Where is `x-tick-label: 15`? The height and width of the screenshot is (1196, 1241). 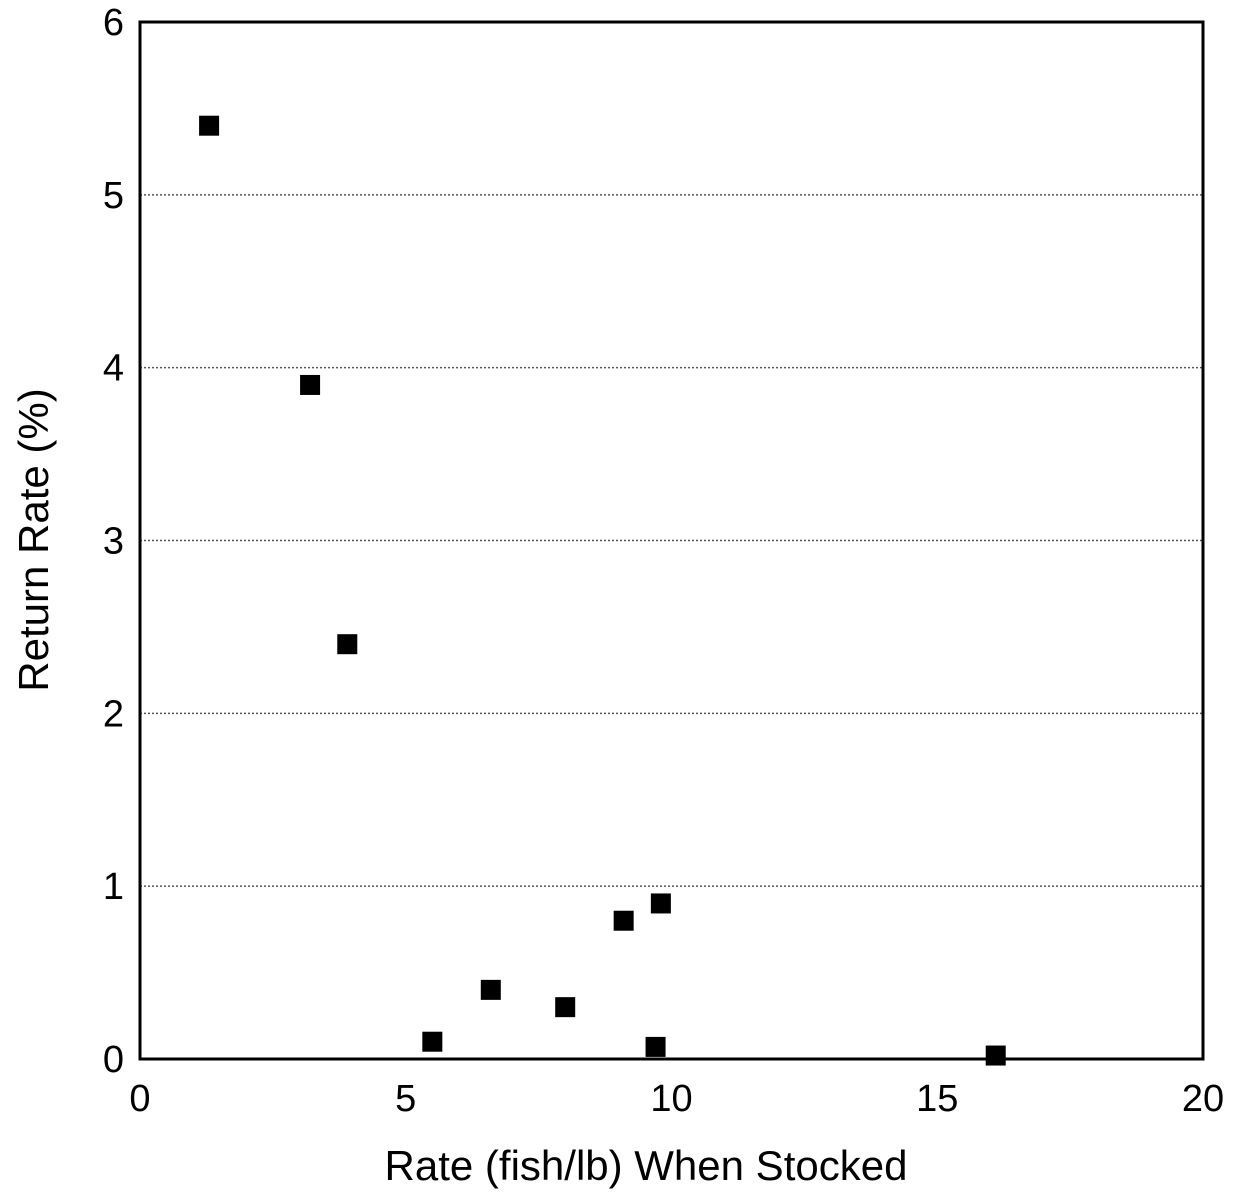
x-tick-label: 15 is located at coordinates (937, 1099).